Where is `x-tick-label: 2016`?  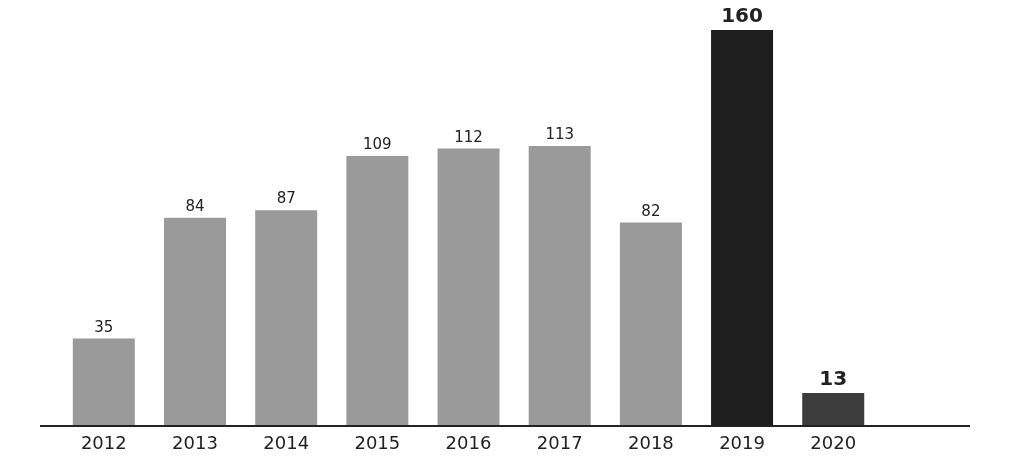
x-tick-label: 2016 is located at coordinates (468, 442).